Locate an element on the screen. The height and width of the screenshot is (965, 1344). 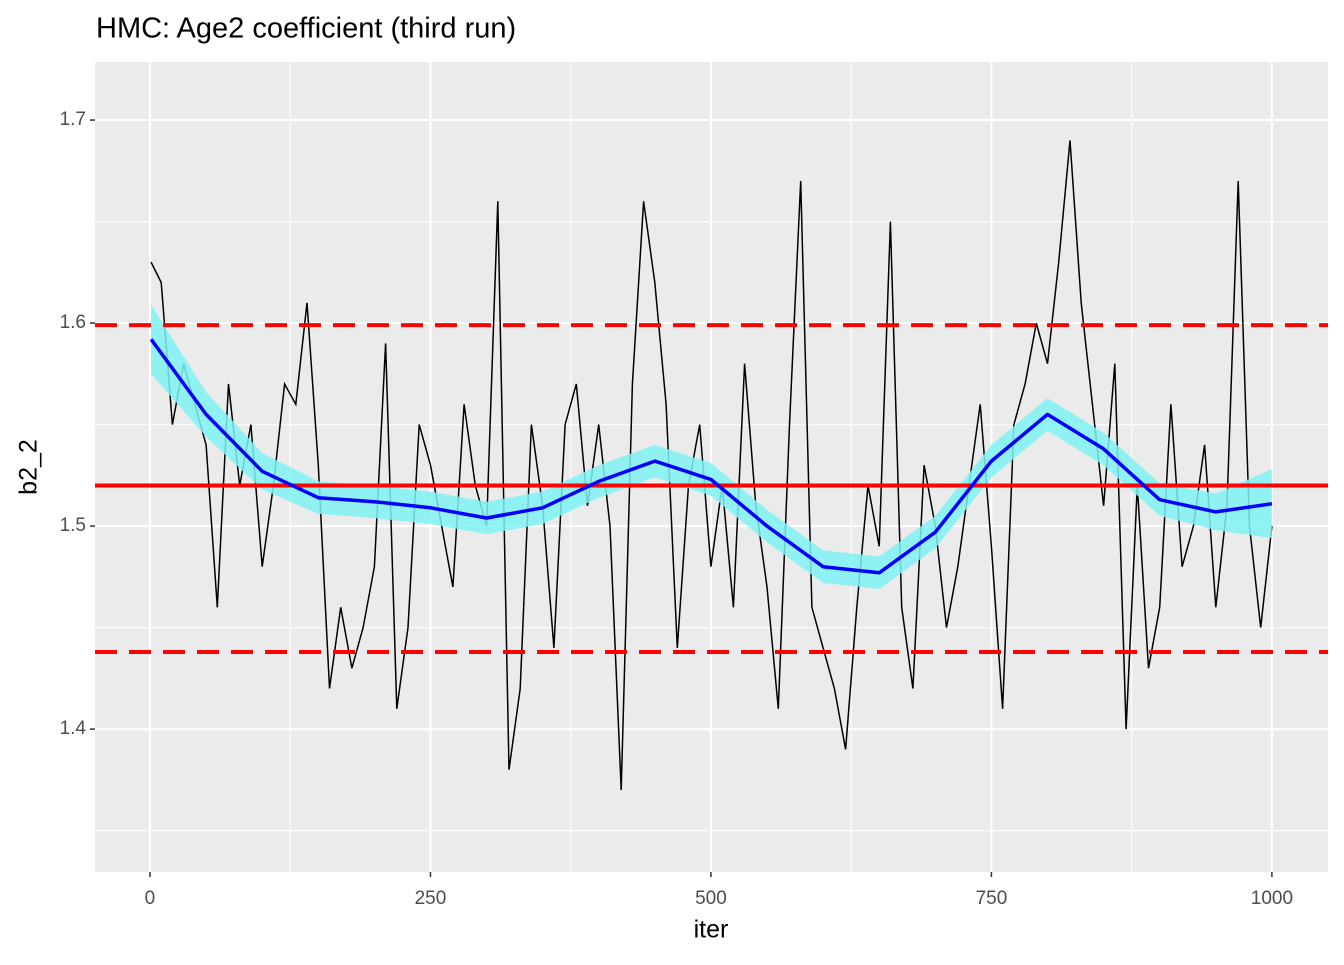
x-tick-label: 500 is located at coordinates (711, 898).